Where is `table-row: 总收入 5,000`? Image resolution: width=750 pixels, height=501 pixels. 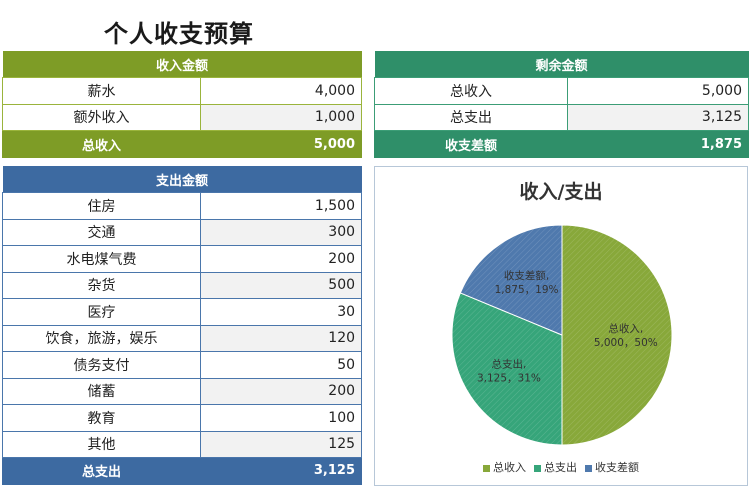 table-row: 总收入 5,000 is located at coordinates (562, 91).